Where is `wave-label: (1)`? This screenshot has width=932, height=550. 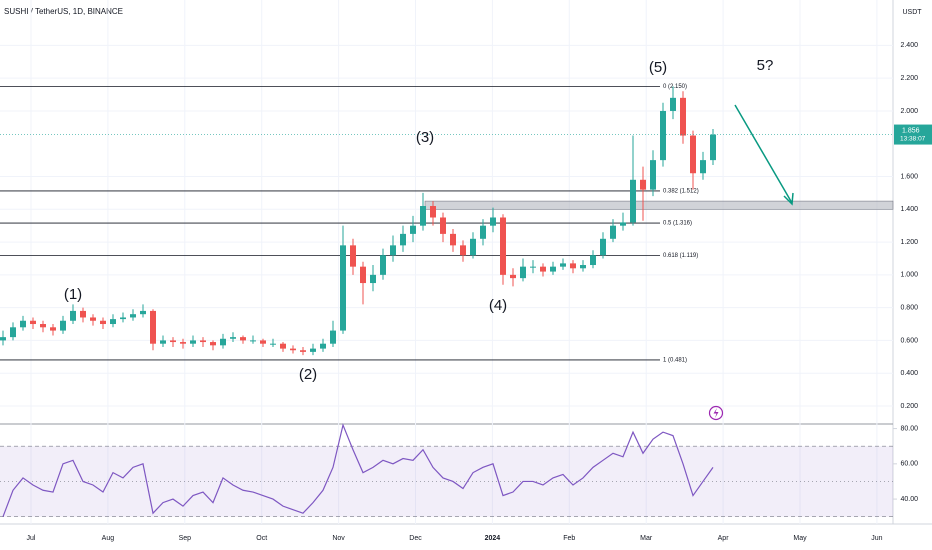
wave-label: (1) is located at coordinates (73, 294).